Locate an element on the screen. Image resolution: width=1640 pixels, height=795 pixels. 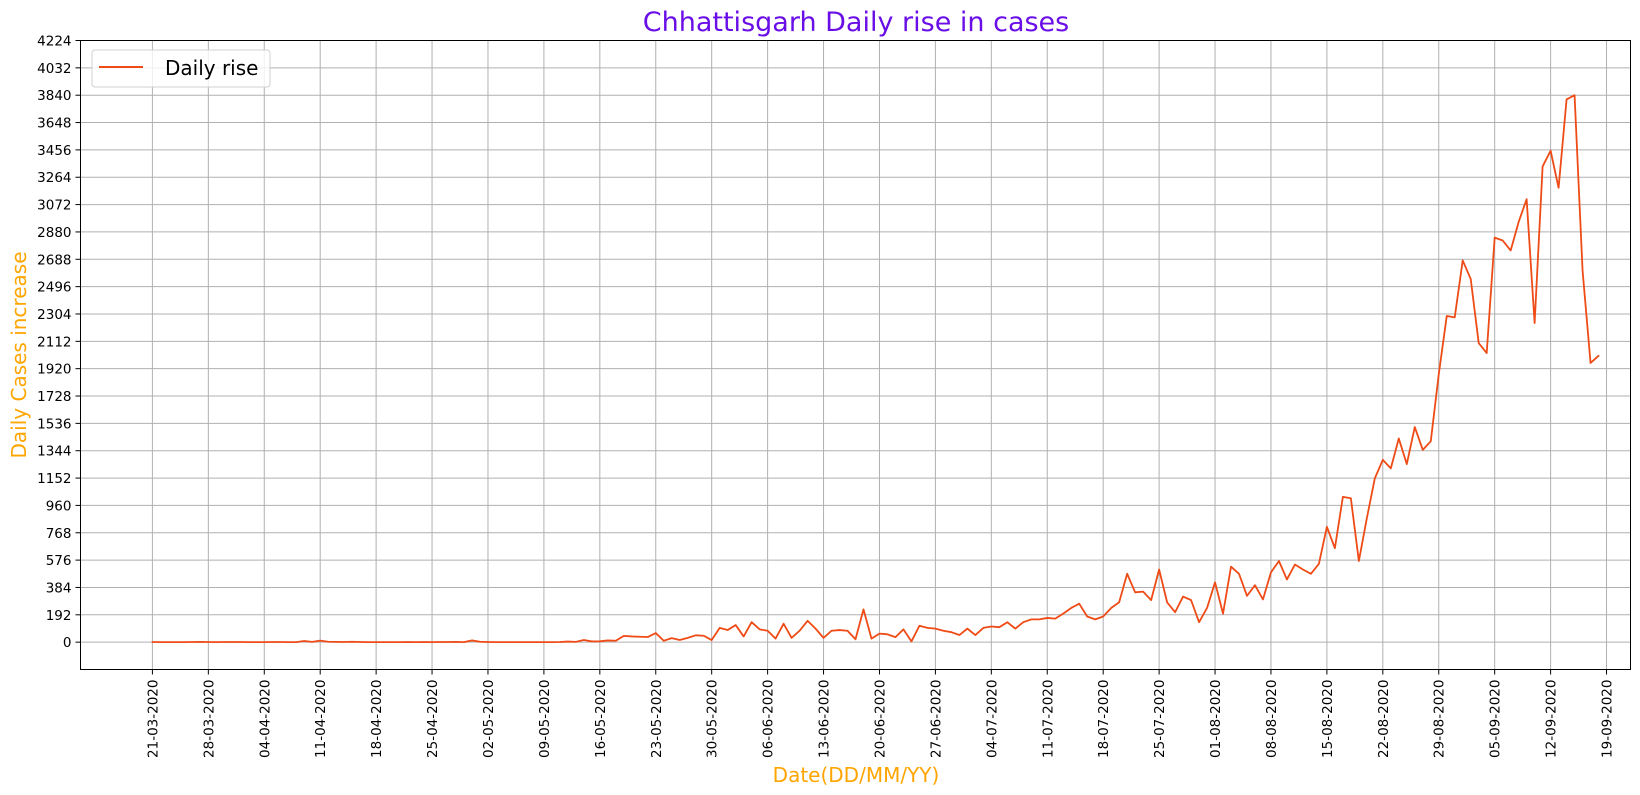
legend: Daily rise is located at coordinates (181, 68).